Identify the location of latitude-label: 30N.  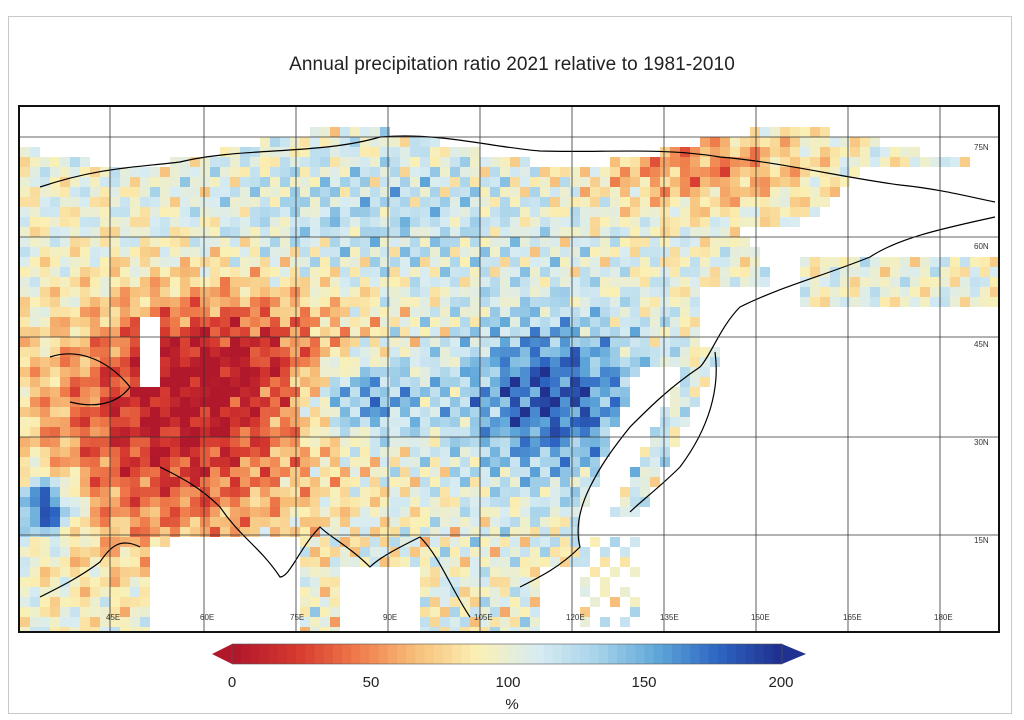
(981, 442).